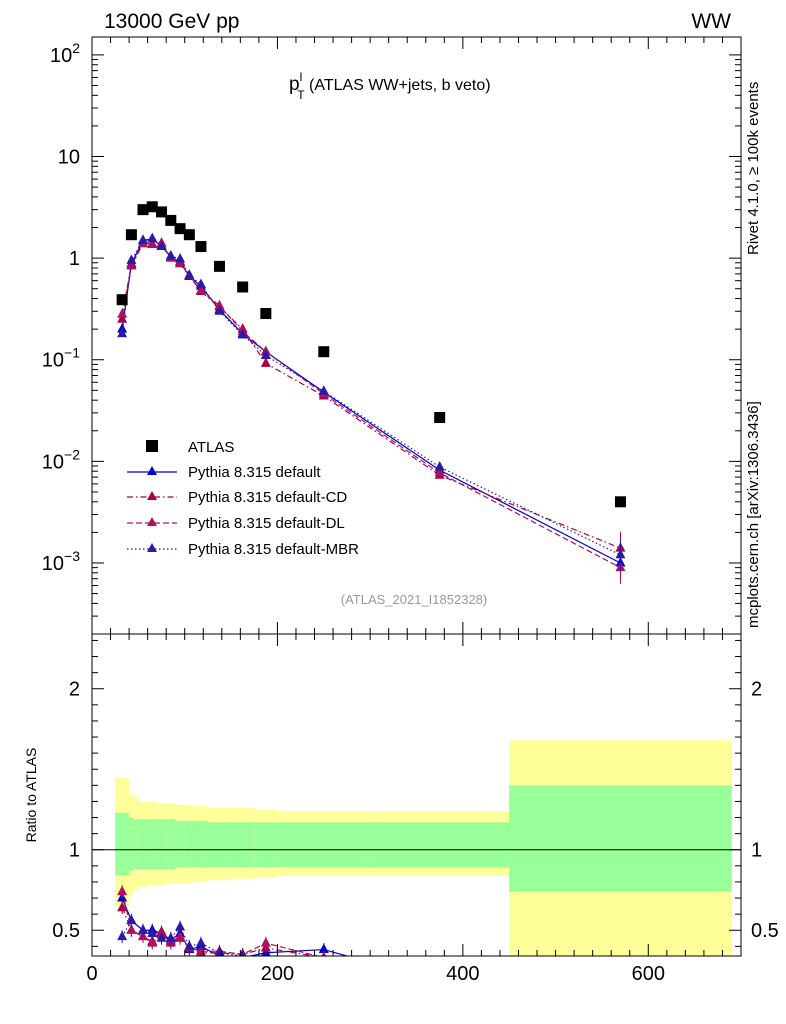  I want to click on ratio-xtick-label: 600, so click(648, 974).